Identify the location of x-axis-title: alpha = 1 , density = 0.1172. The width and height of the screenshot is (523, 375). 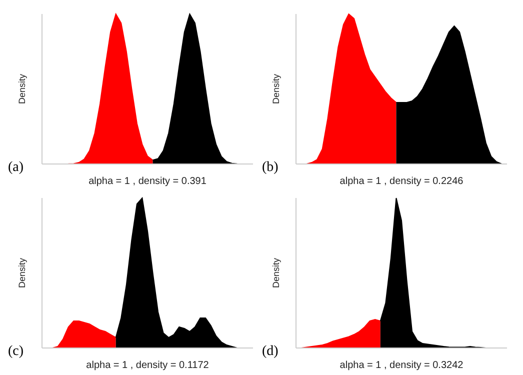
(148, 365).